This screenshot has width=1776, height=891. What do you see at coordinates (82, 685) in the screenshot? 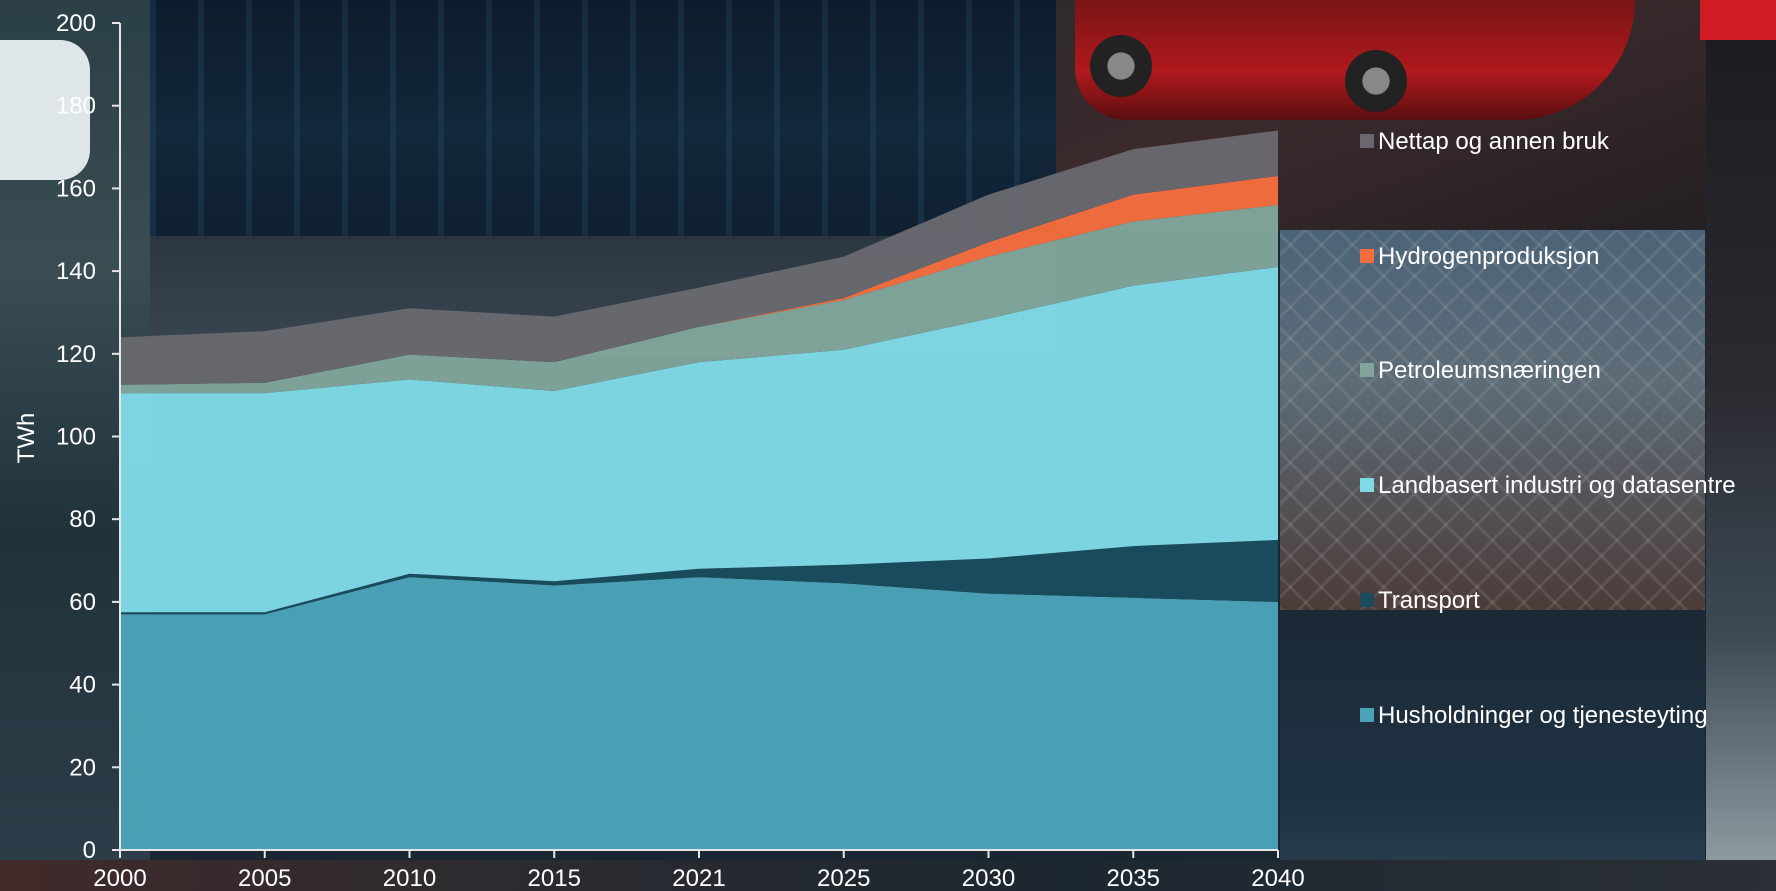
I see `y-tick-label: 40` at bounding box center [82, 685].